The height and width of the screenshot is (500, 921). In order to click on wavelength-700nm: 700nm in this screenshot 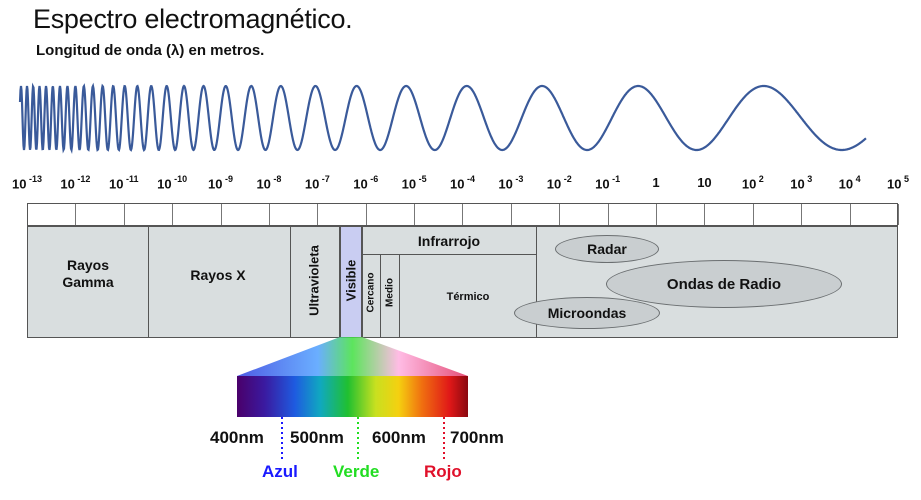, I will do `click(477, 437)`.